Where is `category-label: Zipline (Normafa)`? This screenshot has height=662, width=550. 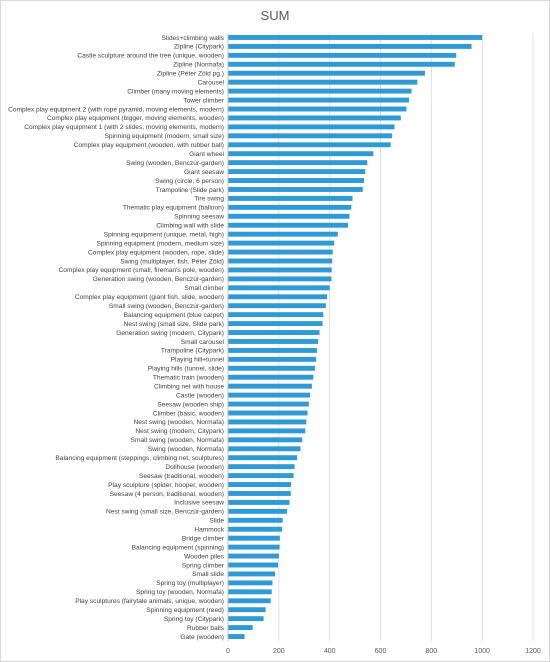
category-label: Zipline (Normafa) is located at coordinates (198, 65).